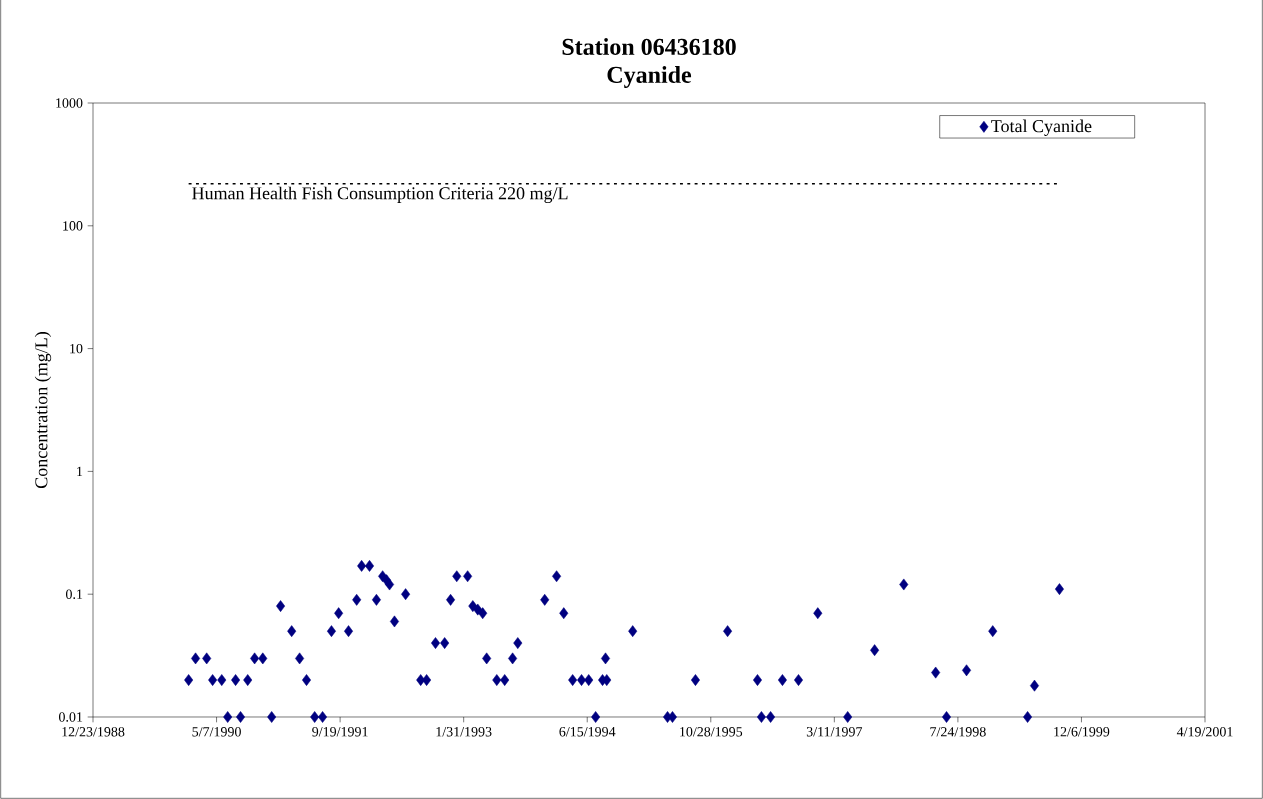 This screenshot has width=1263, height=799. What do you see at coordinates (380, 195) in the screenshot?
I see `ref-line-label: Human Health Fish Consumption Criteria 220 mg/L` at bounding box center [380, 195].